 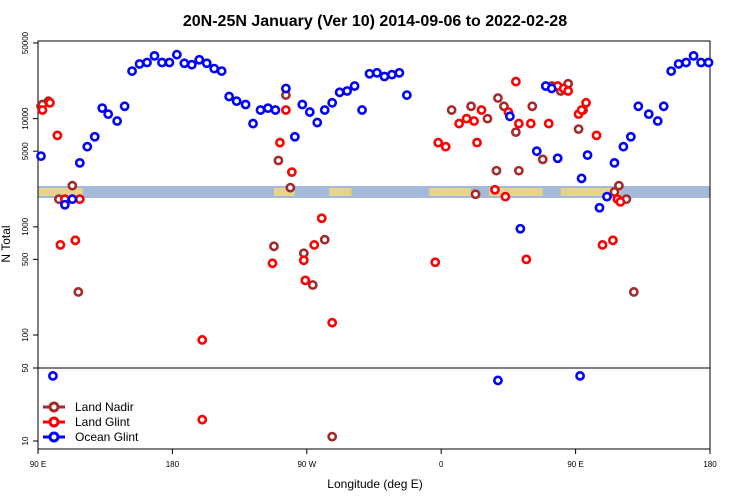 What do you see at coordinates (25, 335) in the screenshot?
I see `y-tick-label: 100` at bounding box center [25, 335].